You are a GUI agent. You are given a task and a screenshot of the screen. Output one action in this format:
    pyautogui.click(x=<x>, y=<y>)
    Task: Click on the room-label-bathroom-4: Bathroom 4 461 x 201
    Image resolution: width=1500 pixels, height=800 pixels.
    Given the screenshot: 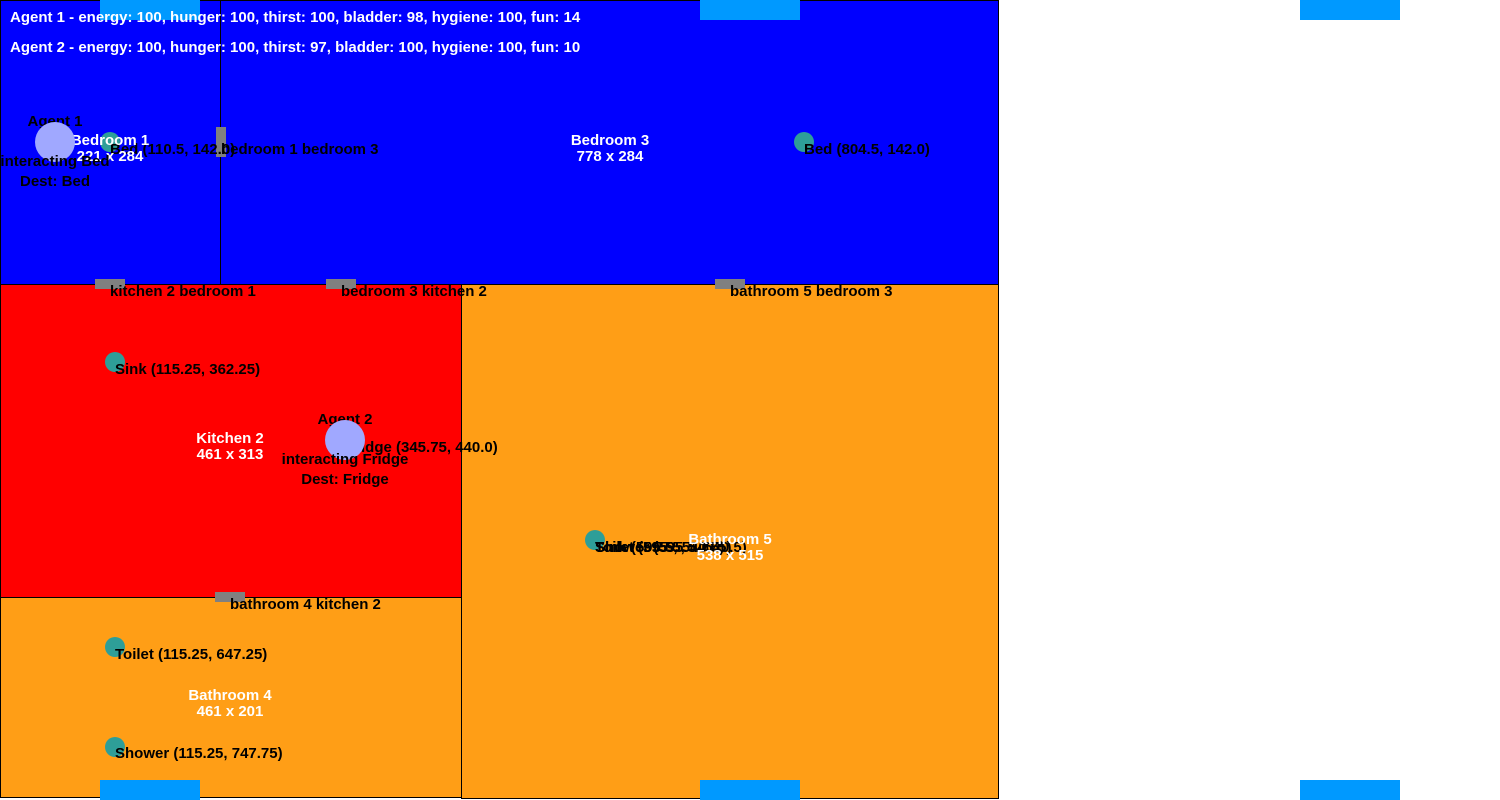 What is the action you would take?
    pyautogui.click(x=229, y=704)
    